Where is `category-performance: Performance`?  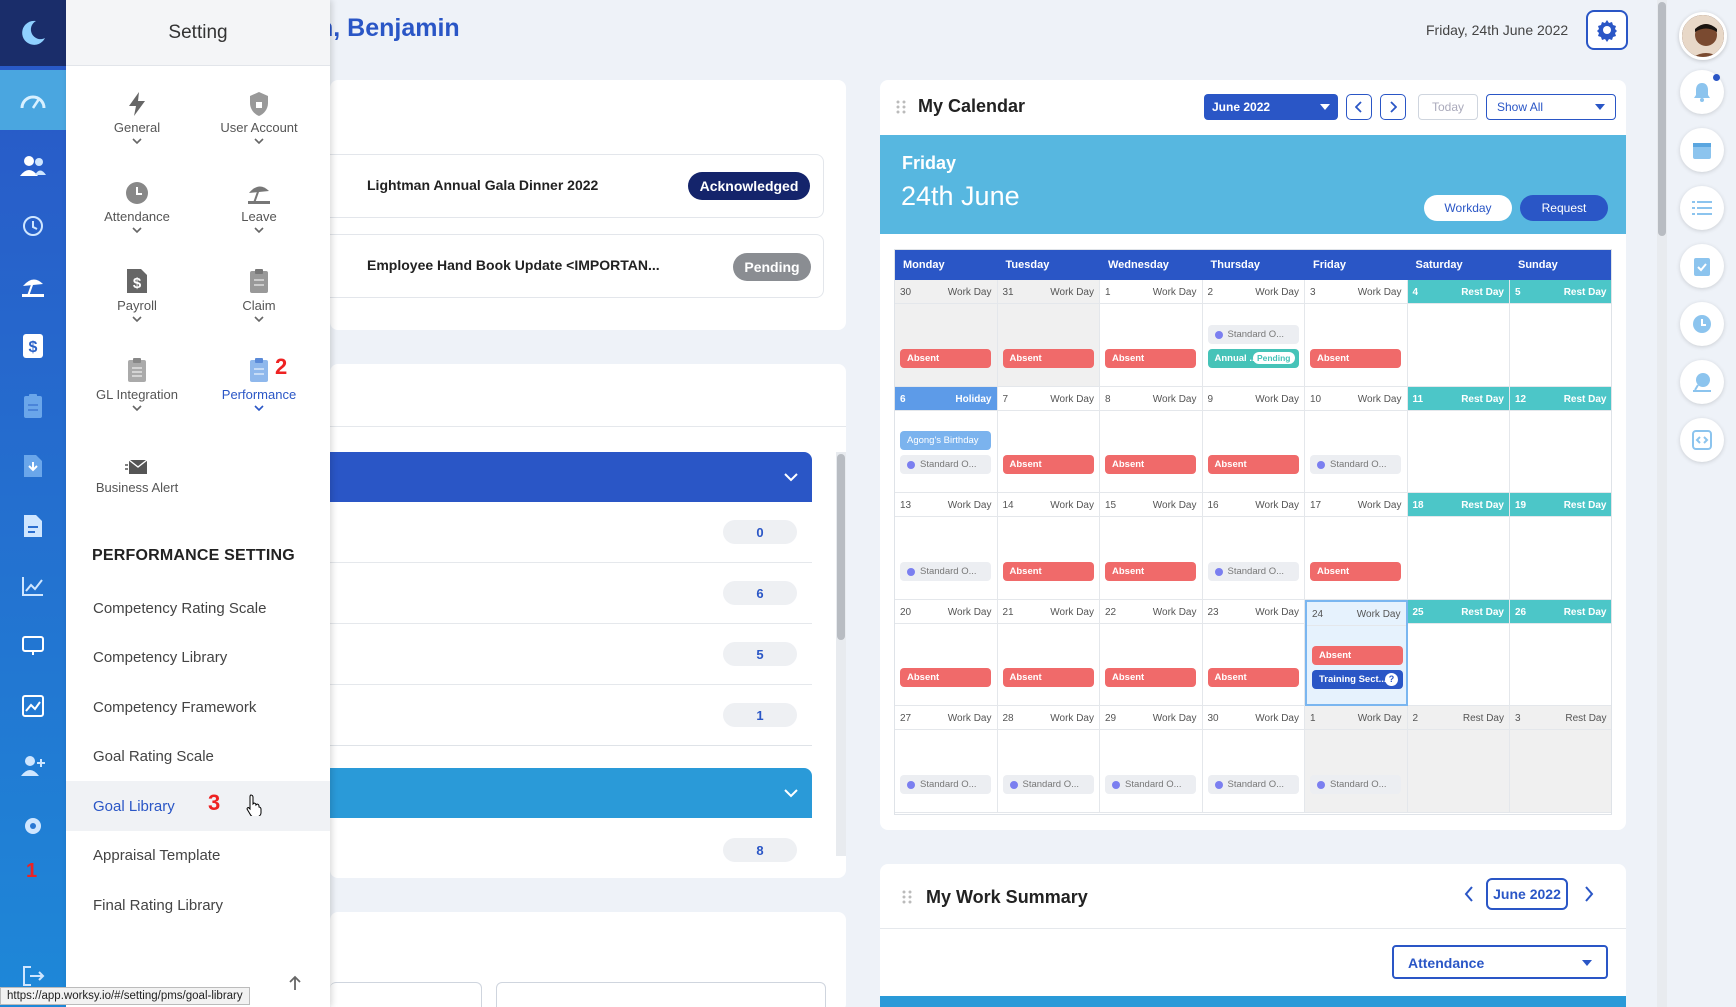 category-performance: Performance is located at coordinates (259, 383).